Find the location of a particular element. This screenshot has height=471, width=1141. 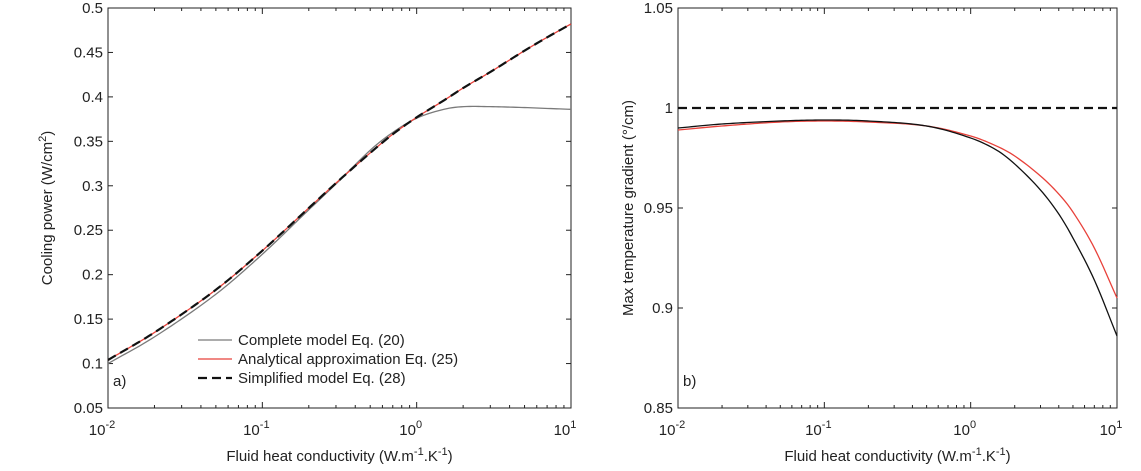

legend-entry: Complete model Eq. (20) is located at coordinates (321, 340).